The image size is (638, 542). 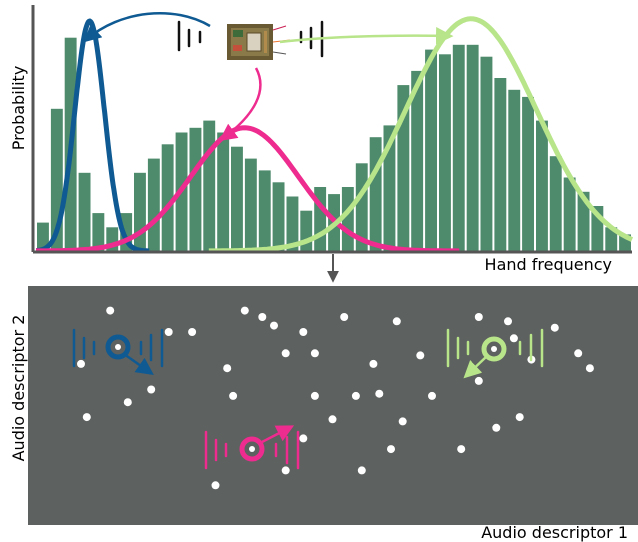 What do you see at coordinates (18, 108) in the screenshot?
I see `y-axis-label: Probability` at bounding box center [18, 108].